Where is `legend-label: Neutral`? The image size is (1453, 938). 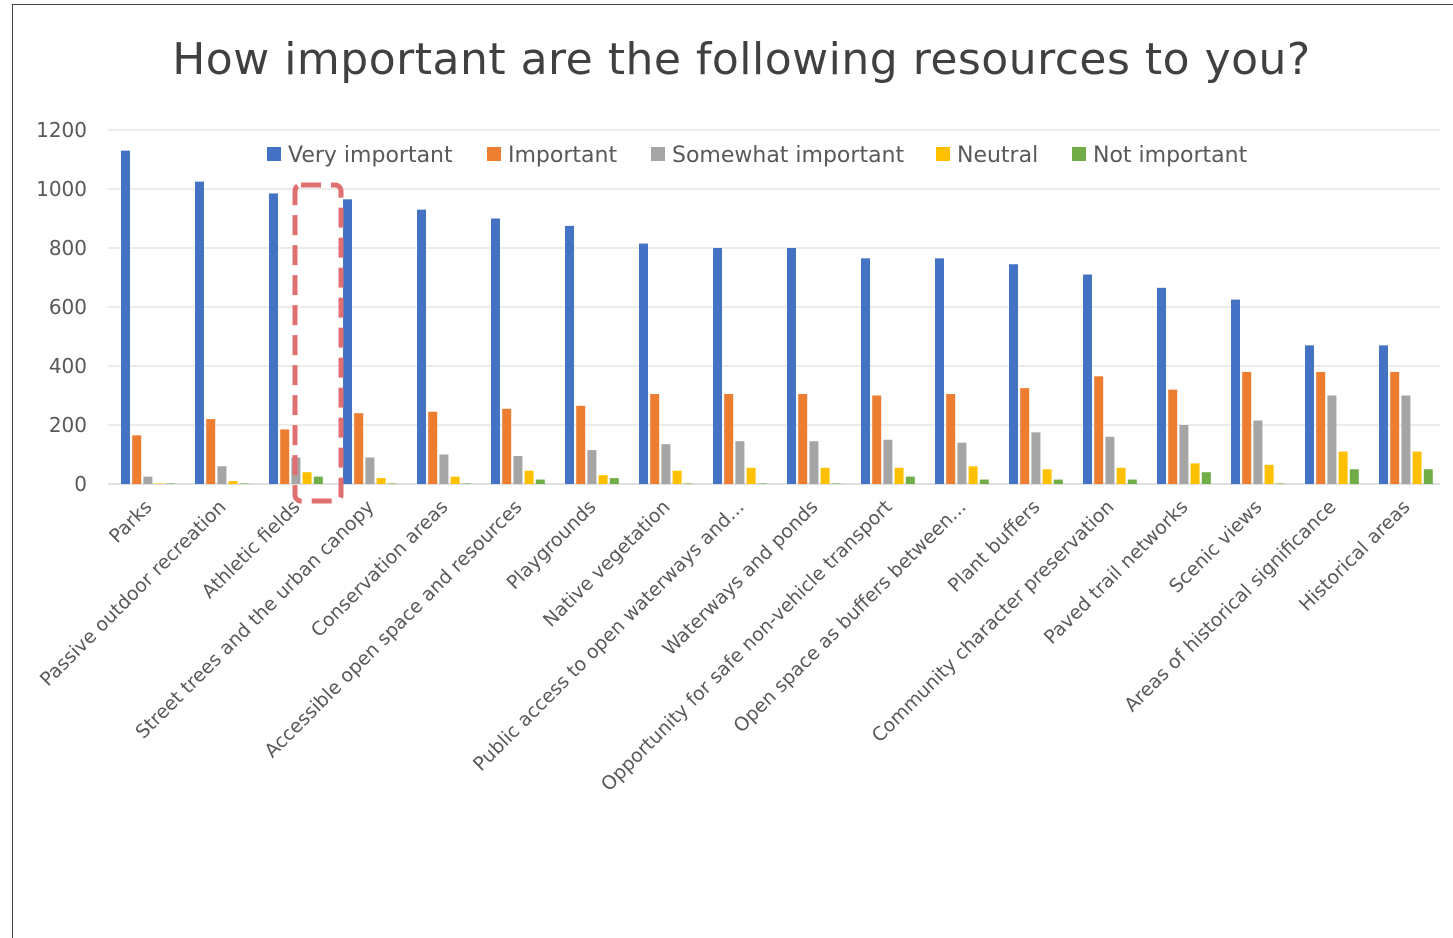 legend-label: Neutral is located at coordinates (997, 155).